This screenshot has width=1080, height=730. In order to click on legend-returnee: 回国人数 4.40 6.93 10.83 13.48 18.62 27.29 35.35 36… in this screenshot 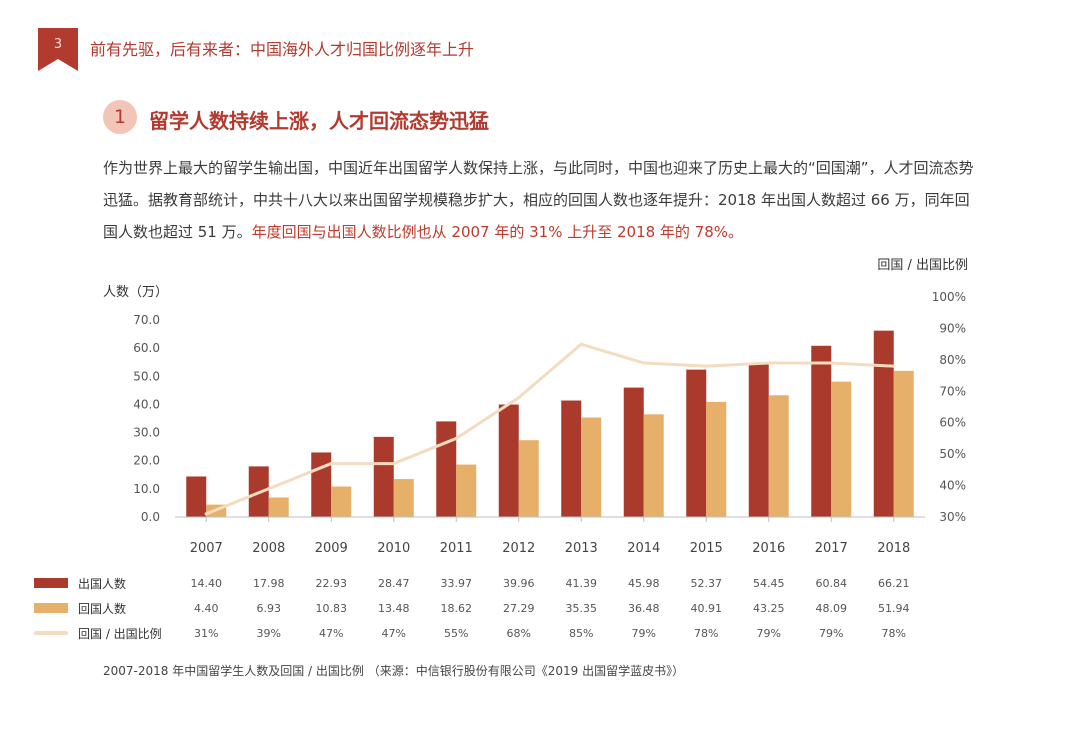, I will do `click(472, 608)`.